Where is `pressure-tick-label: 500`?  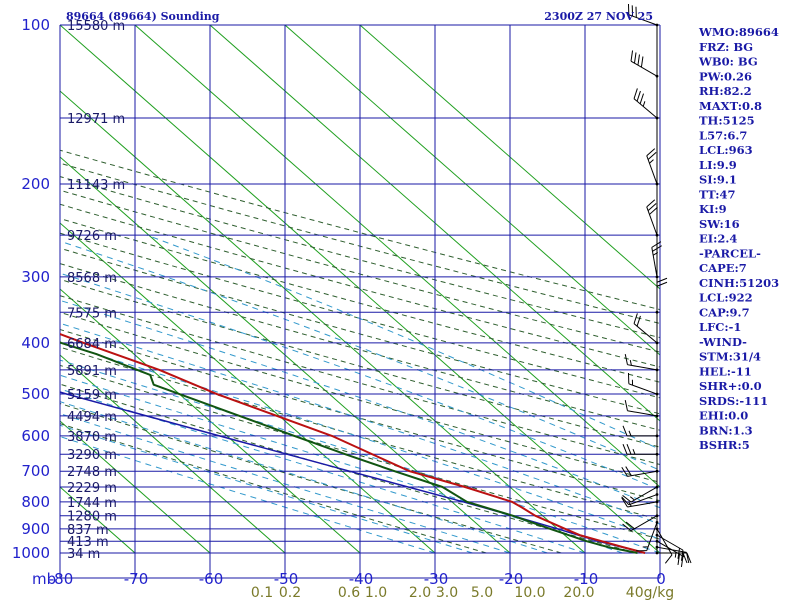 pressure-tick-label: 500 is located at coordinates (35, 394).